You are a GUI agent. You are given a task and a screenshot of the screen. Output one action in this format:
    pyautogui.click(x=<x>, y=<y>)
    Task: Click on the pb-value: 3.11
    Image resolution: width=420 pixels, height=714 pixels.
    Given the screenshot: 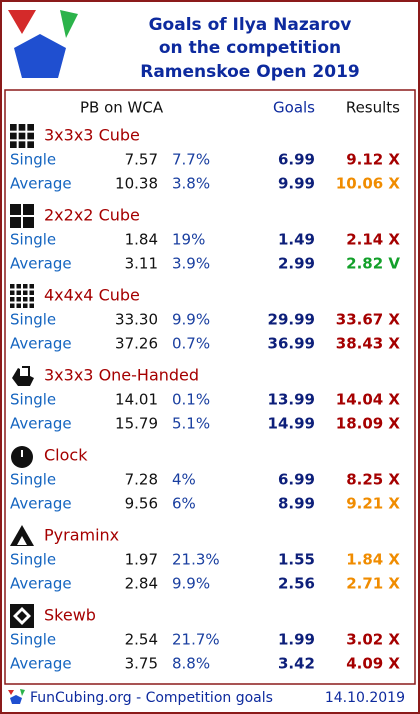 What is the action you would take?
    pyautogui.click(x=141, y=264)
    